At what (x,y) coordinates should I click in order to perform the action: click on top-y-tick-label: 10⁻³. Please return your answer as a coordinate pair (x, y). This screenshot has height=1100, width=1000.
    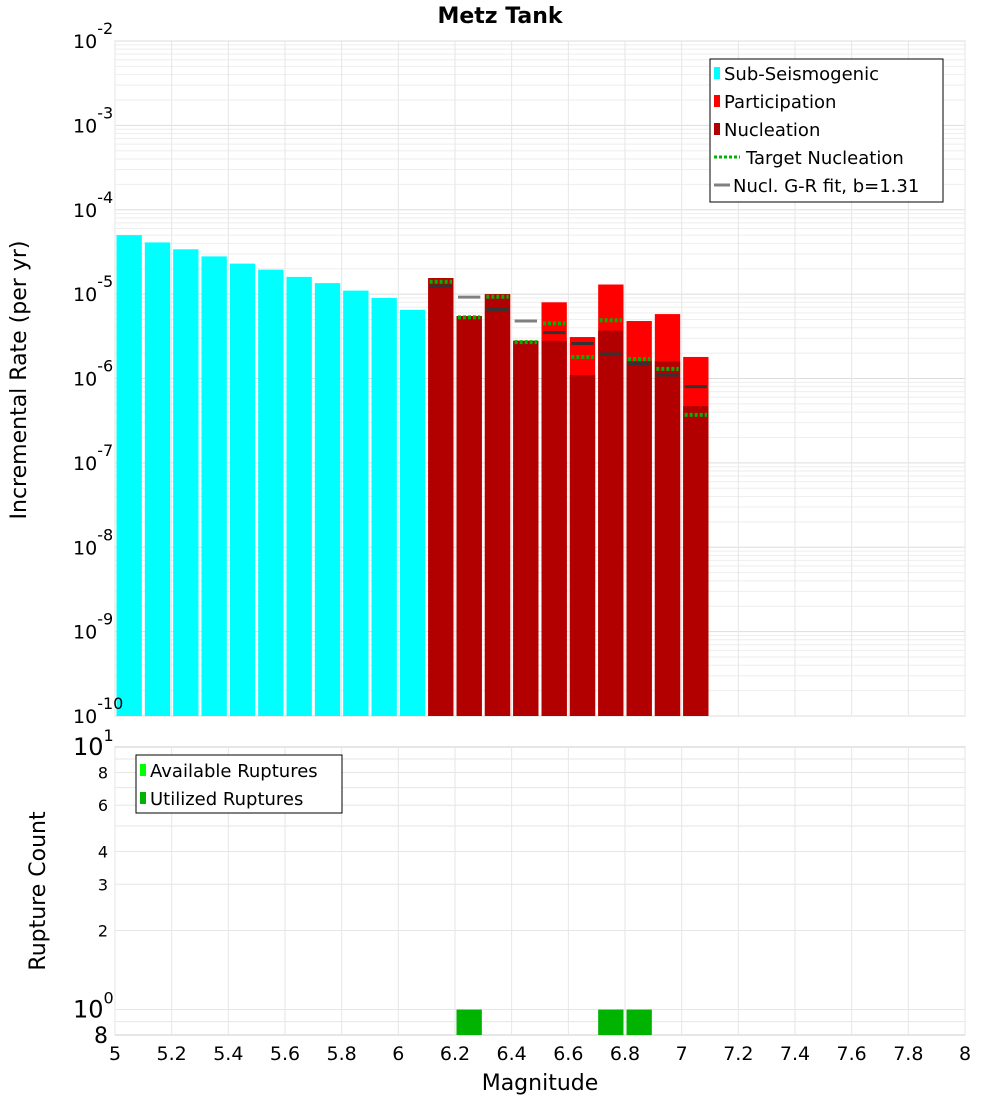
    Looking at the image, I should click on (93, 120).